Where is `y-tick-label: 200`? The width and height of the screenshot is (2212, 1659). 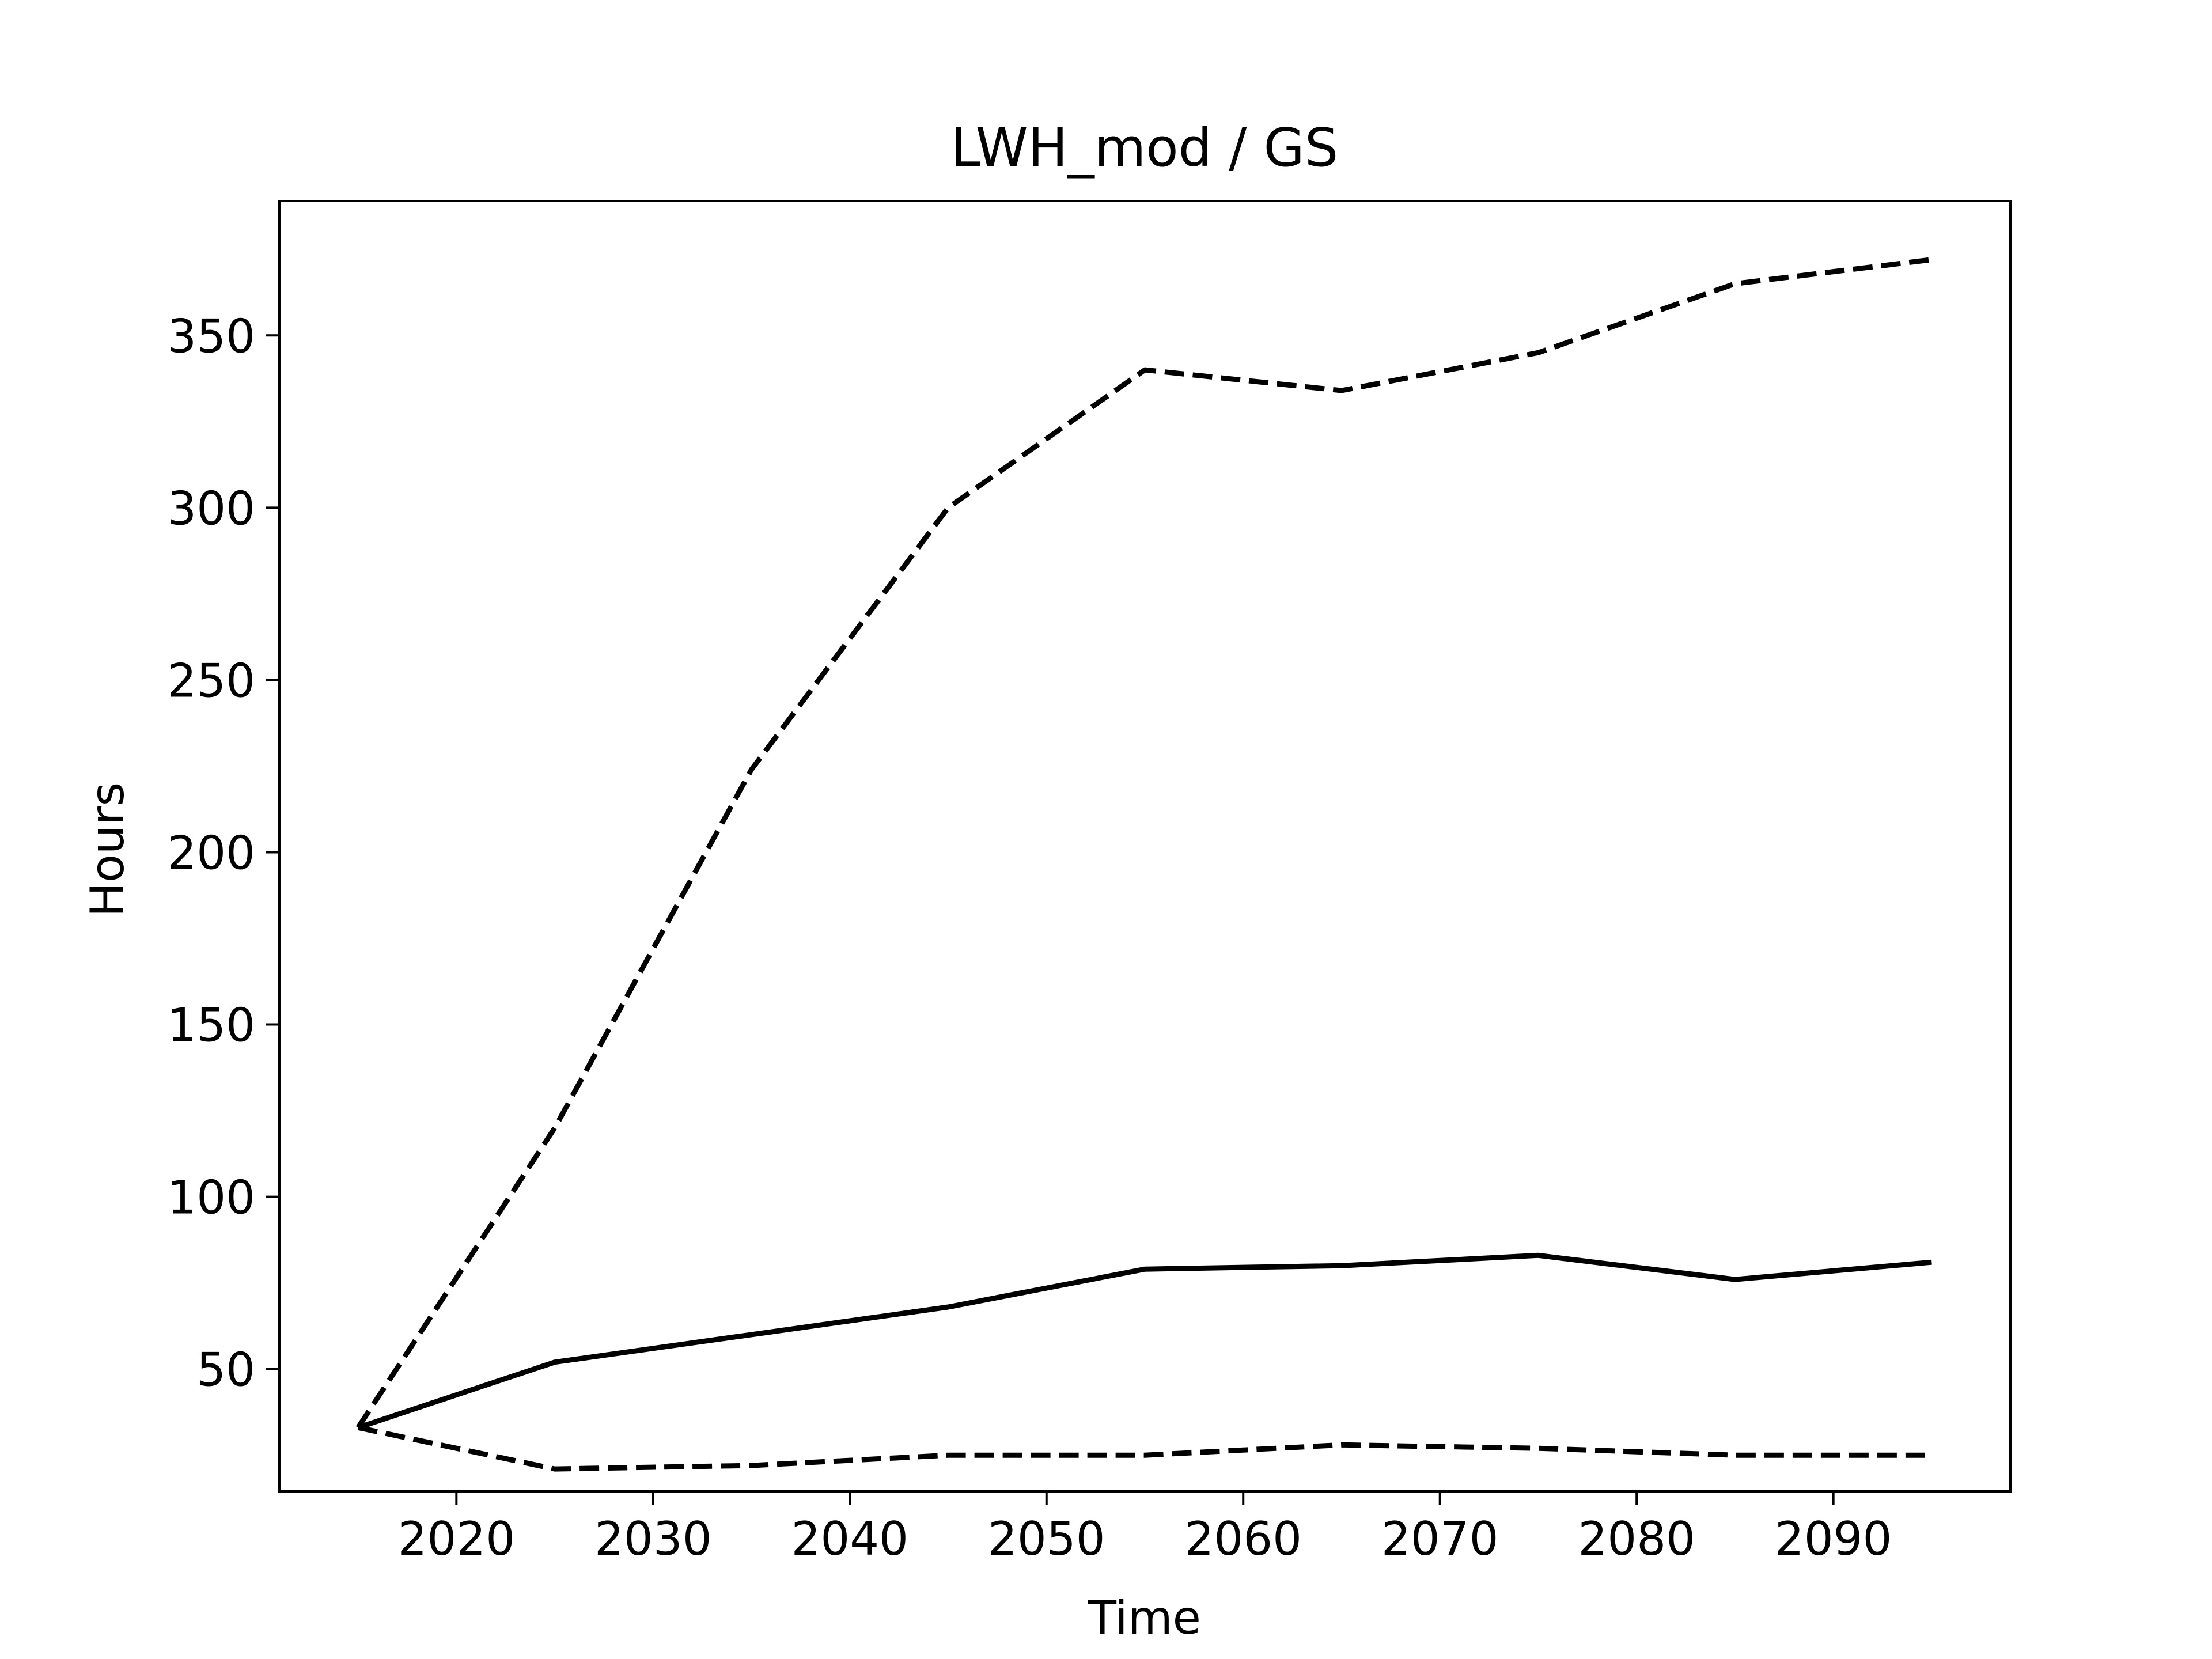 y-tick-label: 200 is located at coordinates (211, 853).